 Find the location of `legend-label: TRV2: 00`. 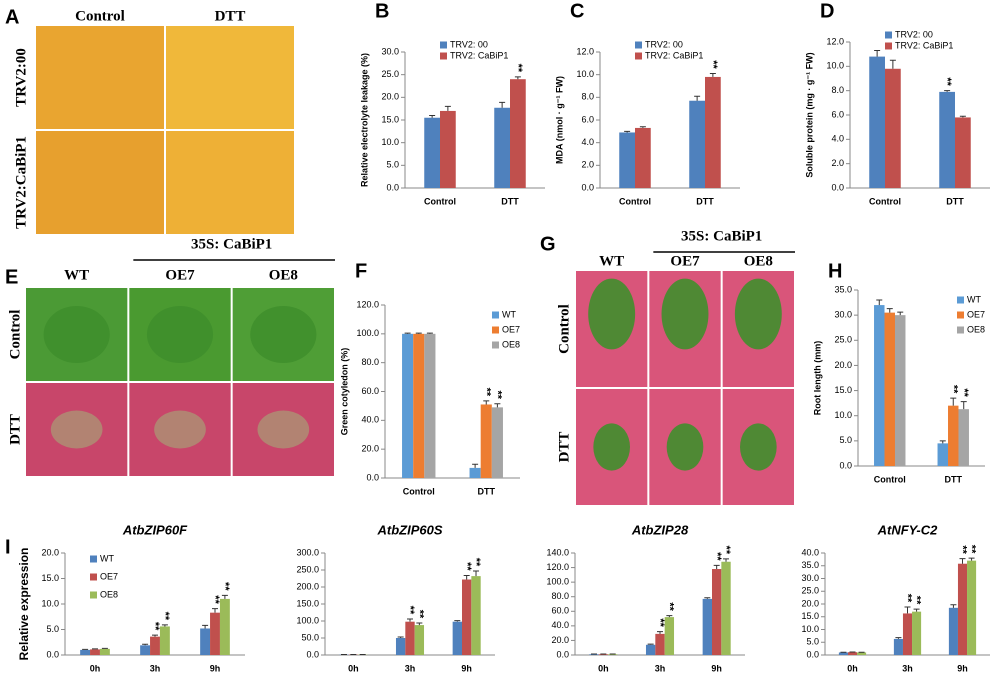

legend-label: TRV2: 00 is located at coordinates (914, 34).